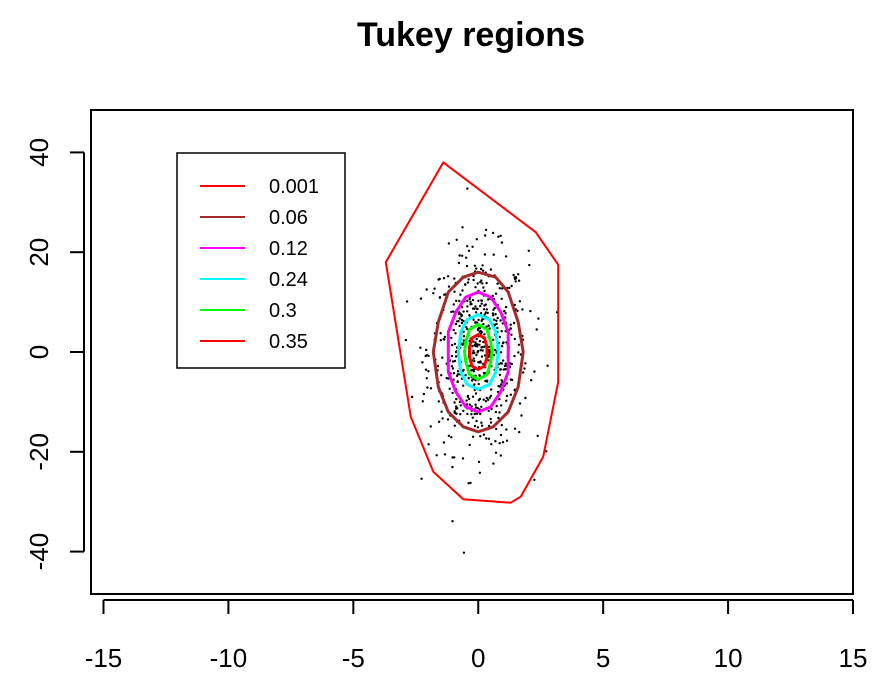 The width and height of the screenshot is (879, 682). Describe the element at coordinates (261, 260) in the screenshot. I see `legend: 0.001 0.06 0.12 0.24 0.3 0.35` at that location.